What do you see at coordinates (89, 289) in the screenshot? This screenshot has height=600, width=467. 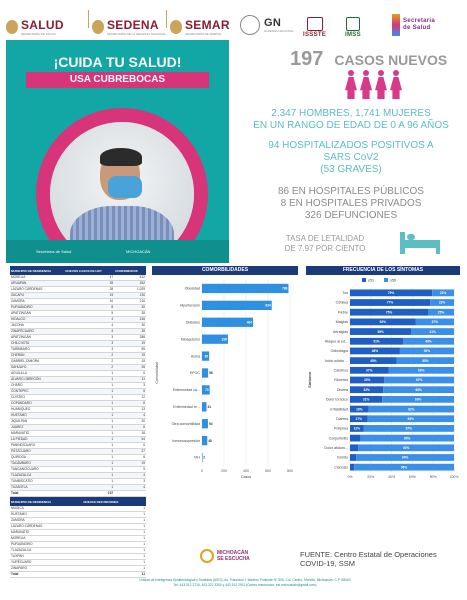 I see `new-cases-cell: 28` at bounding box center [89, 289].